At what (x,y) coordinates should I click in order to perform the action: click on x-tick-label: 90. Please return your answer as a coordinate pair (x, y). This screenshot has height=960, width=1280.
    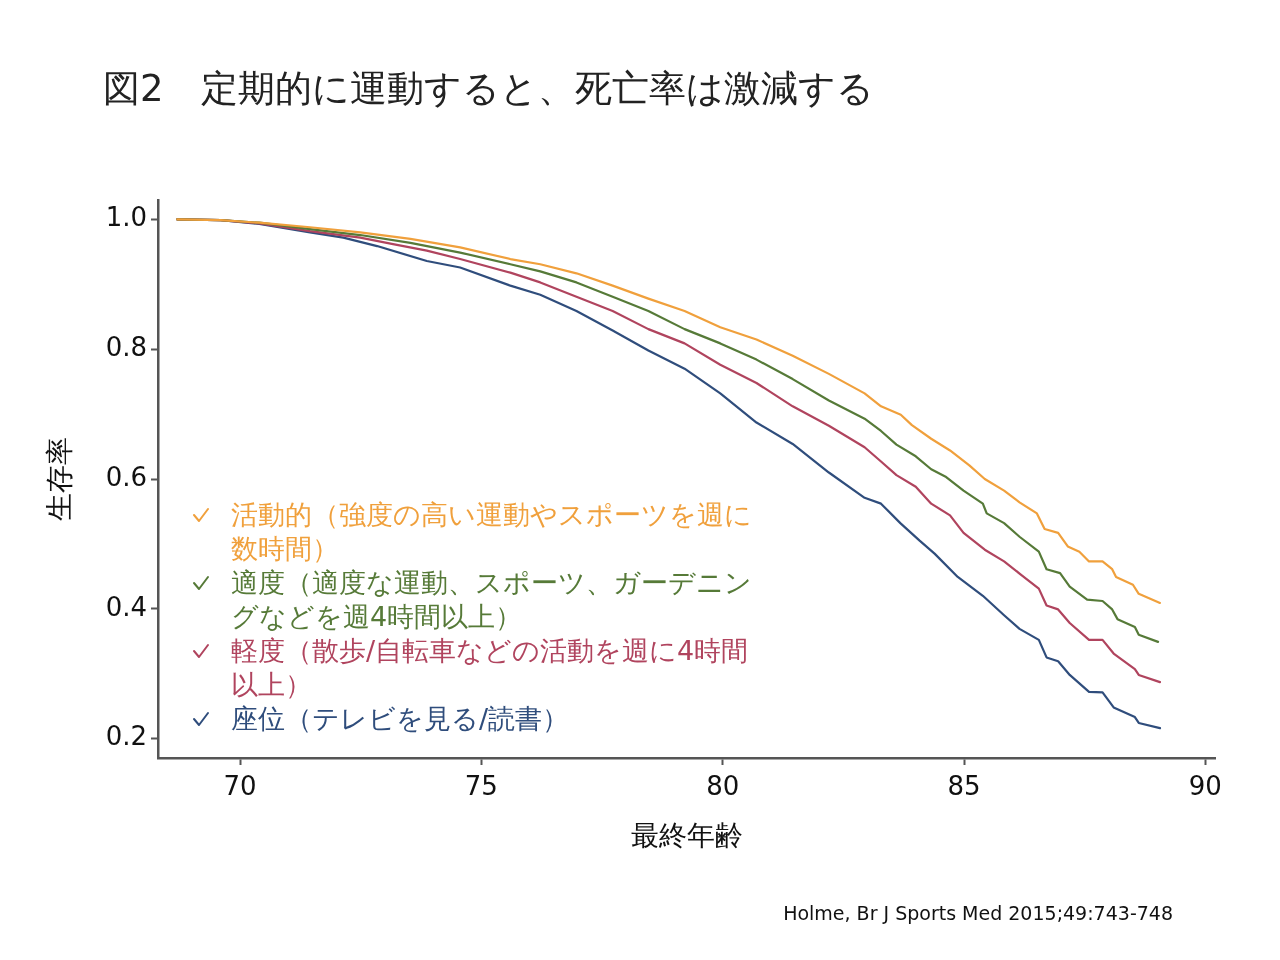
    Looking at the image, I should click on (1205, 786).